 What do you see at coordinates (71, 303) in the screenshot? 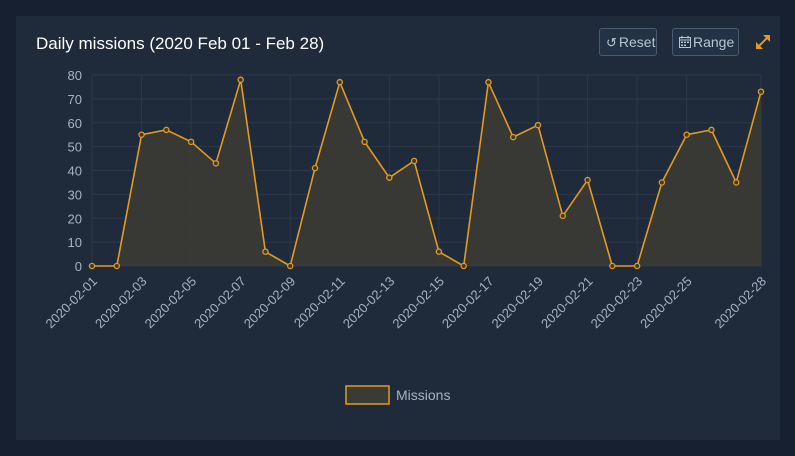
I see `x-tick-label: 2020-02-01` at bounding box center [71, 303].